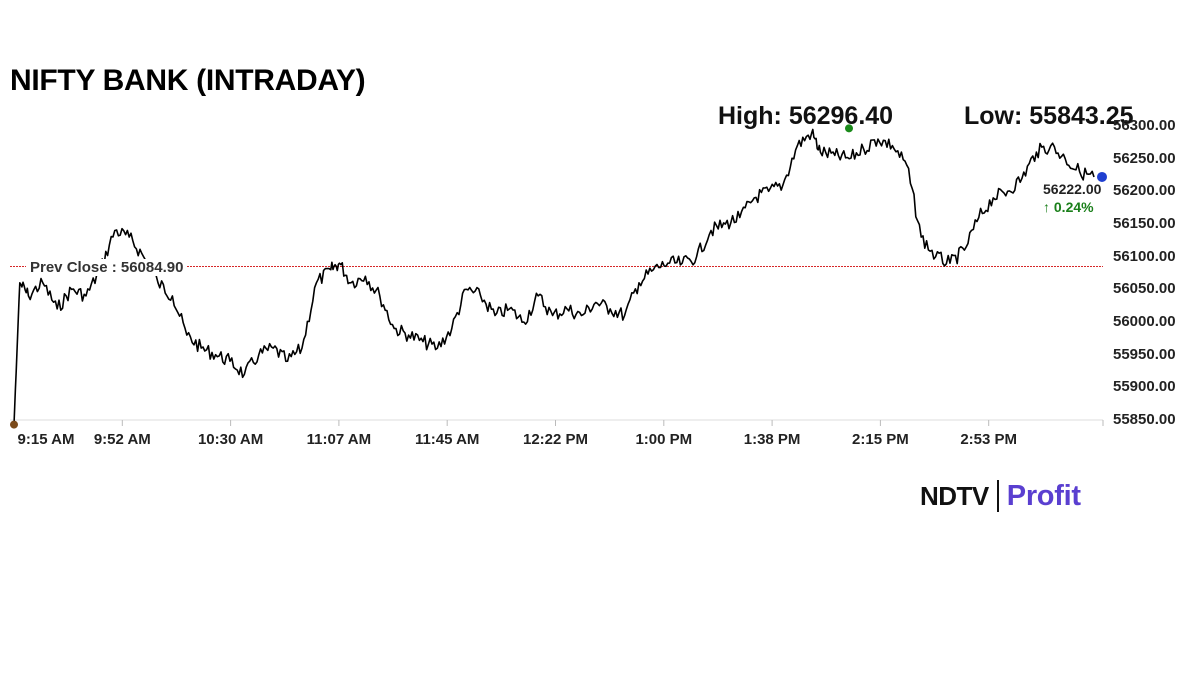 Image resolution: width=1200 pixels, height=675 pixels. What do you see at coordinates (230, 439) in the screenshot?
I see `x-tick-label: 10:30 AM` at bounding box center [230, 439].